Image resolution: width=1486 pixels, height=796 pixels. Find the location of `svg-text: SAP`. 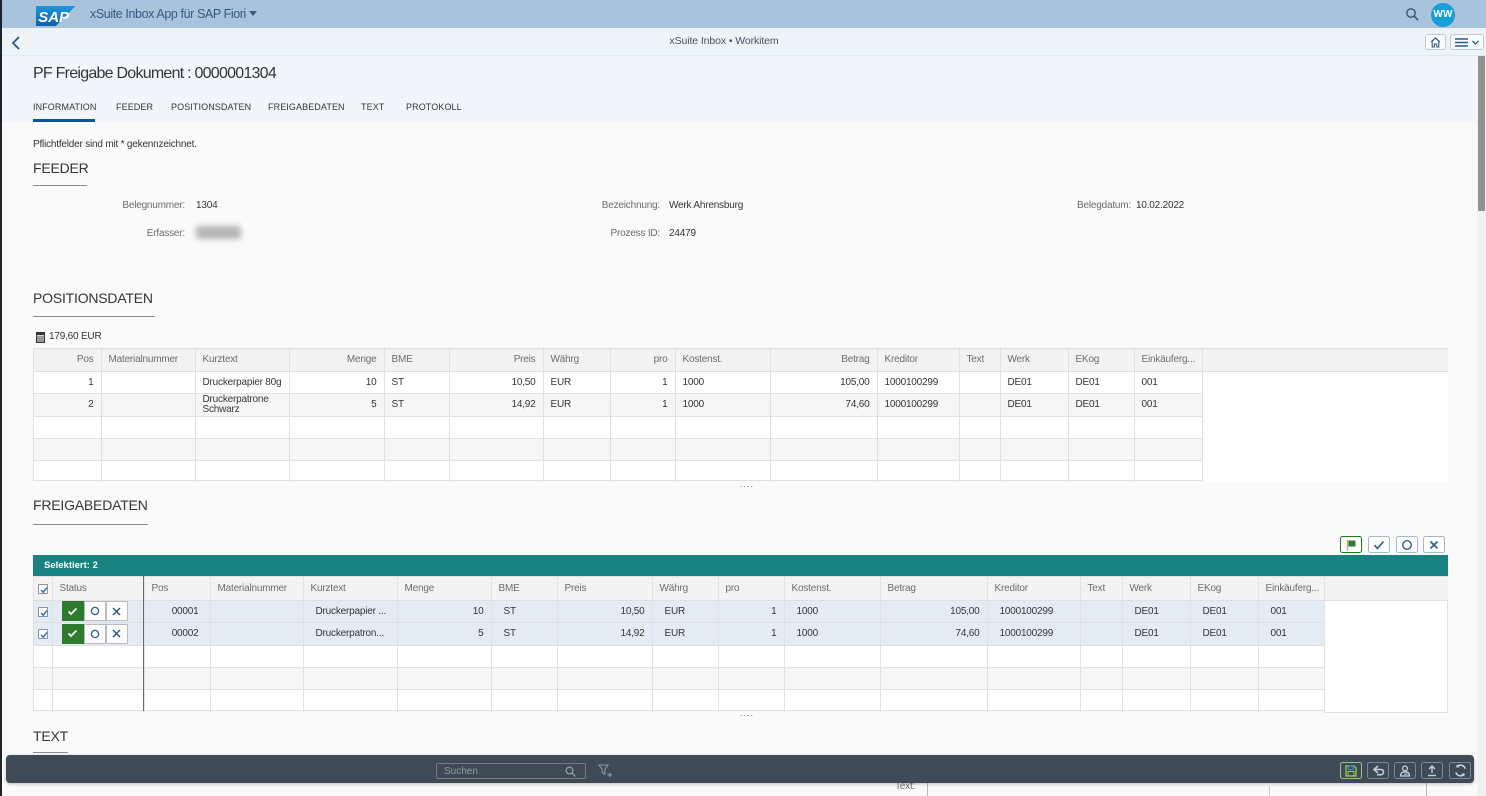

svg-text: SAP is located at coordinates (54, 17).